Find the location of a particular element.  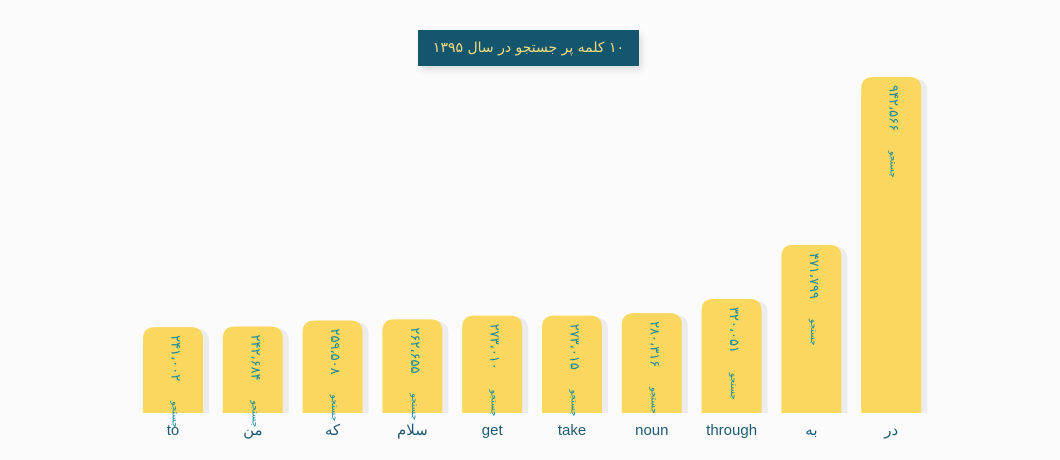

value-label-group: ۲۵۹،۵۰۸ جستجو is located at coordinates (334, 374).